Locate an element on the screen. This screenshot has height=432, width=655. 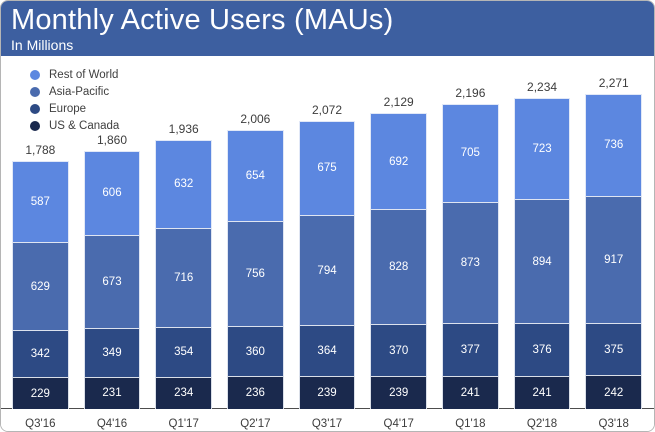
bar-segment-asia-pacific: 828 is located at coordinates (399, 267).